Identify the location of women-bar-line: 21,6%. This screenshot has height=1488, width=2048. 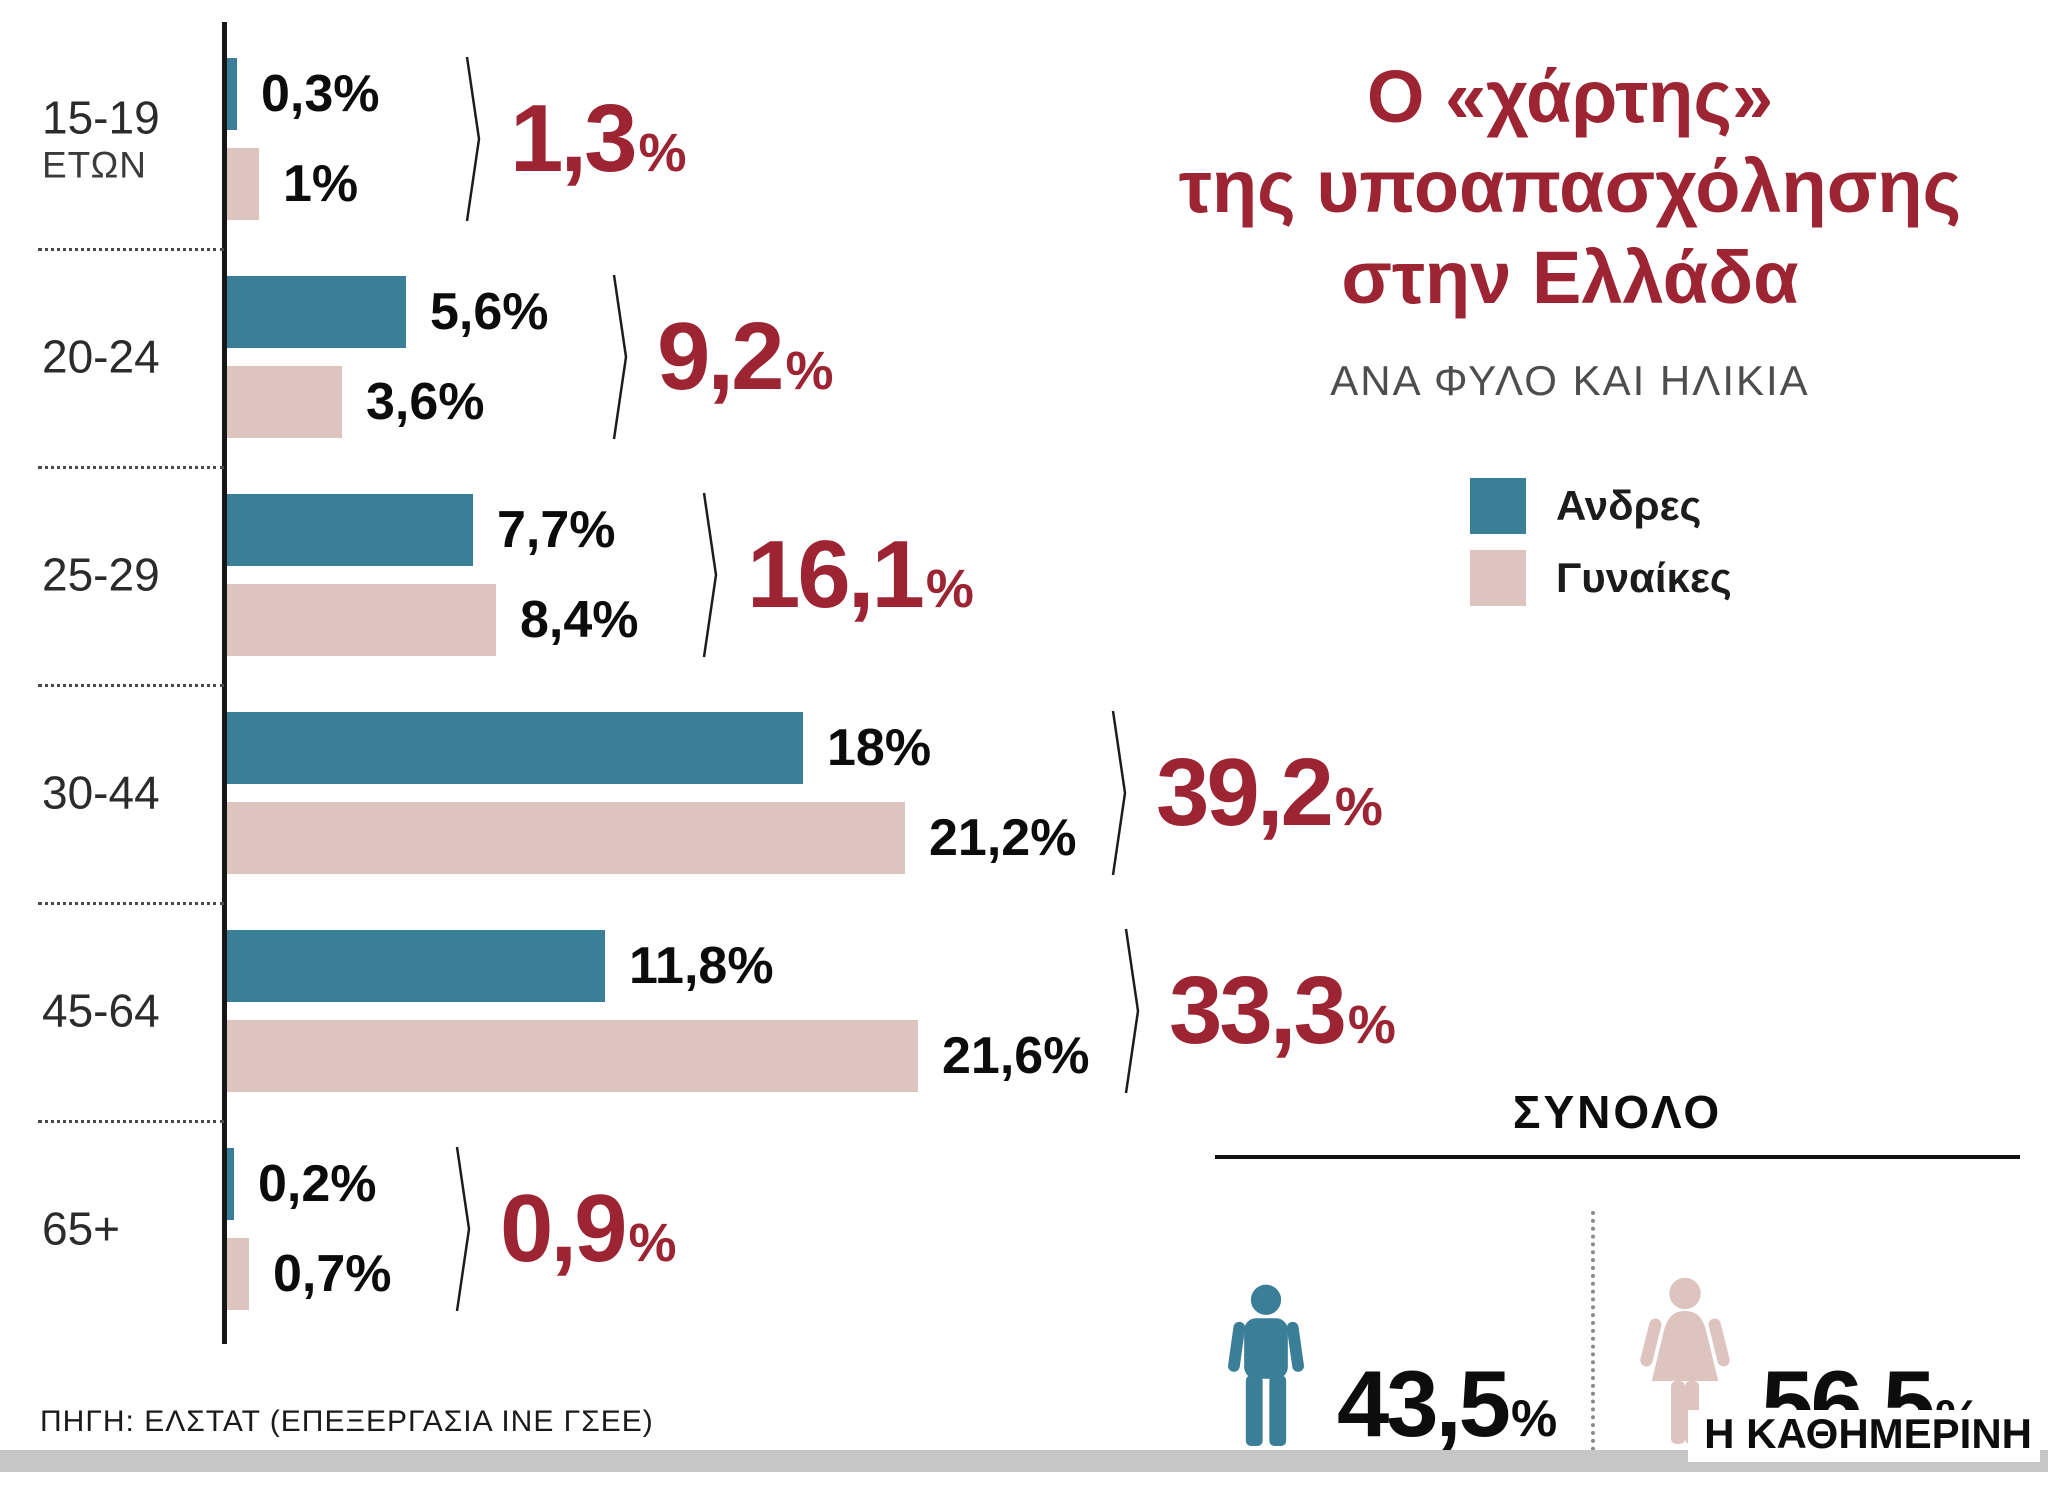
(658, 1056).